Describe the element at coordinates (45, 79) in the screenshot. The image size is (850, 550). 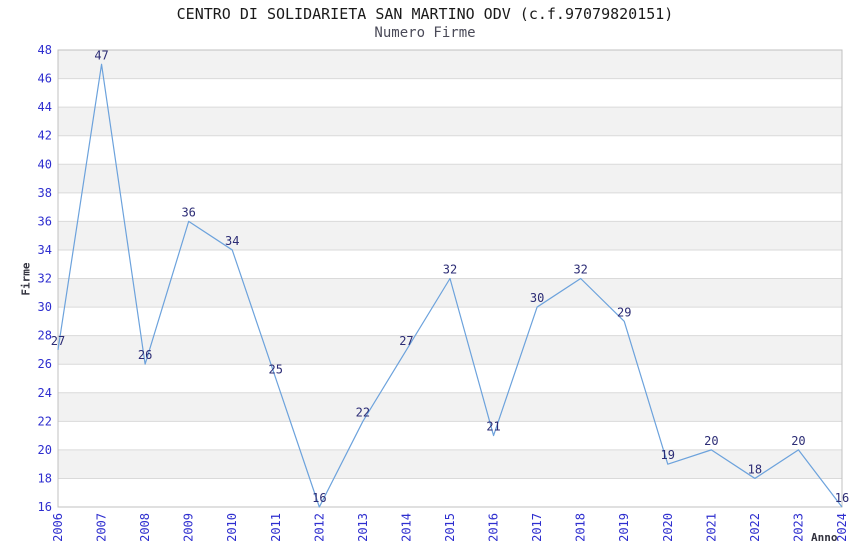
I see `y-tick-label: 46` at that location.